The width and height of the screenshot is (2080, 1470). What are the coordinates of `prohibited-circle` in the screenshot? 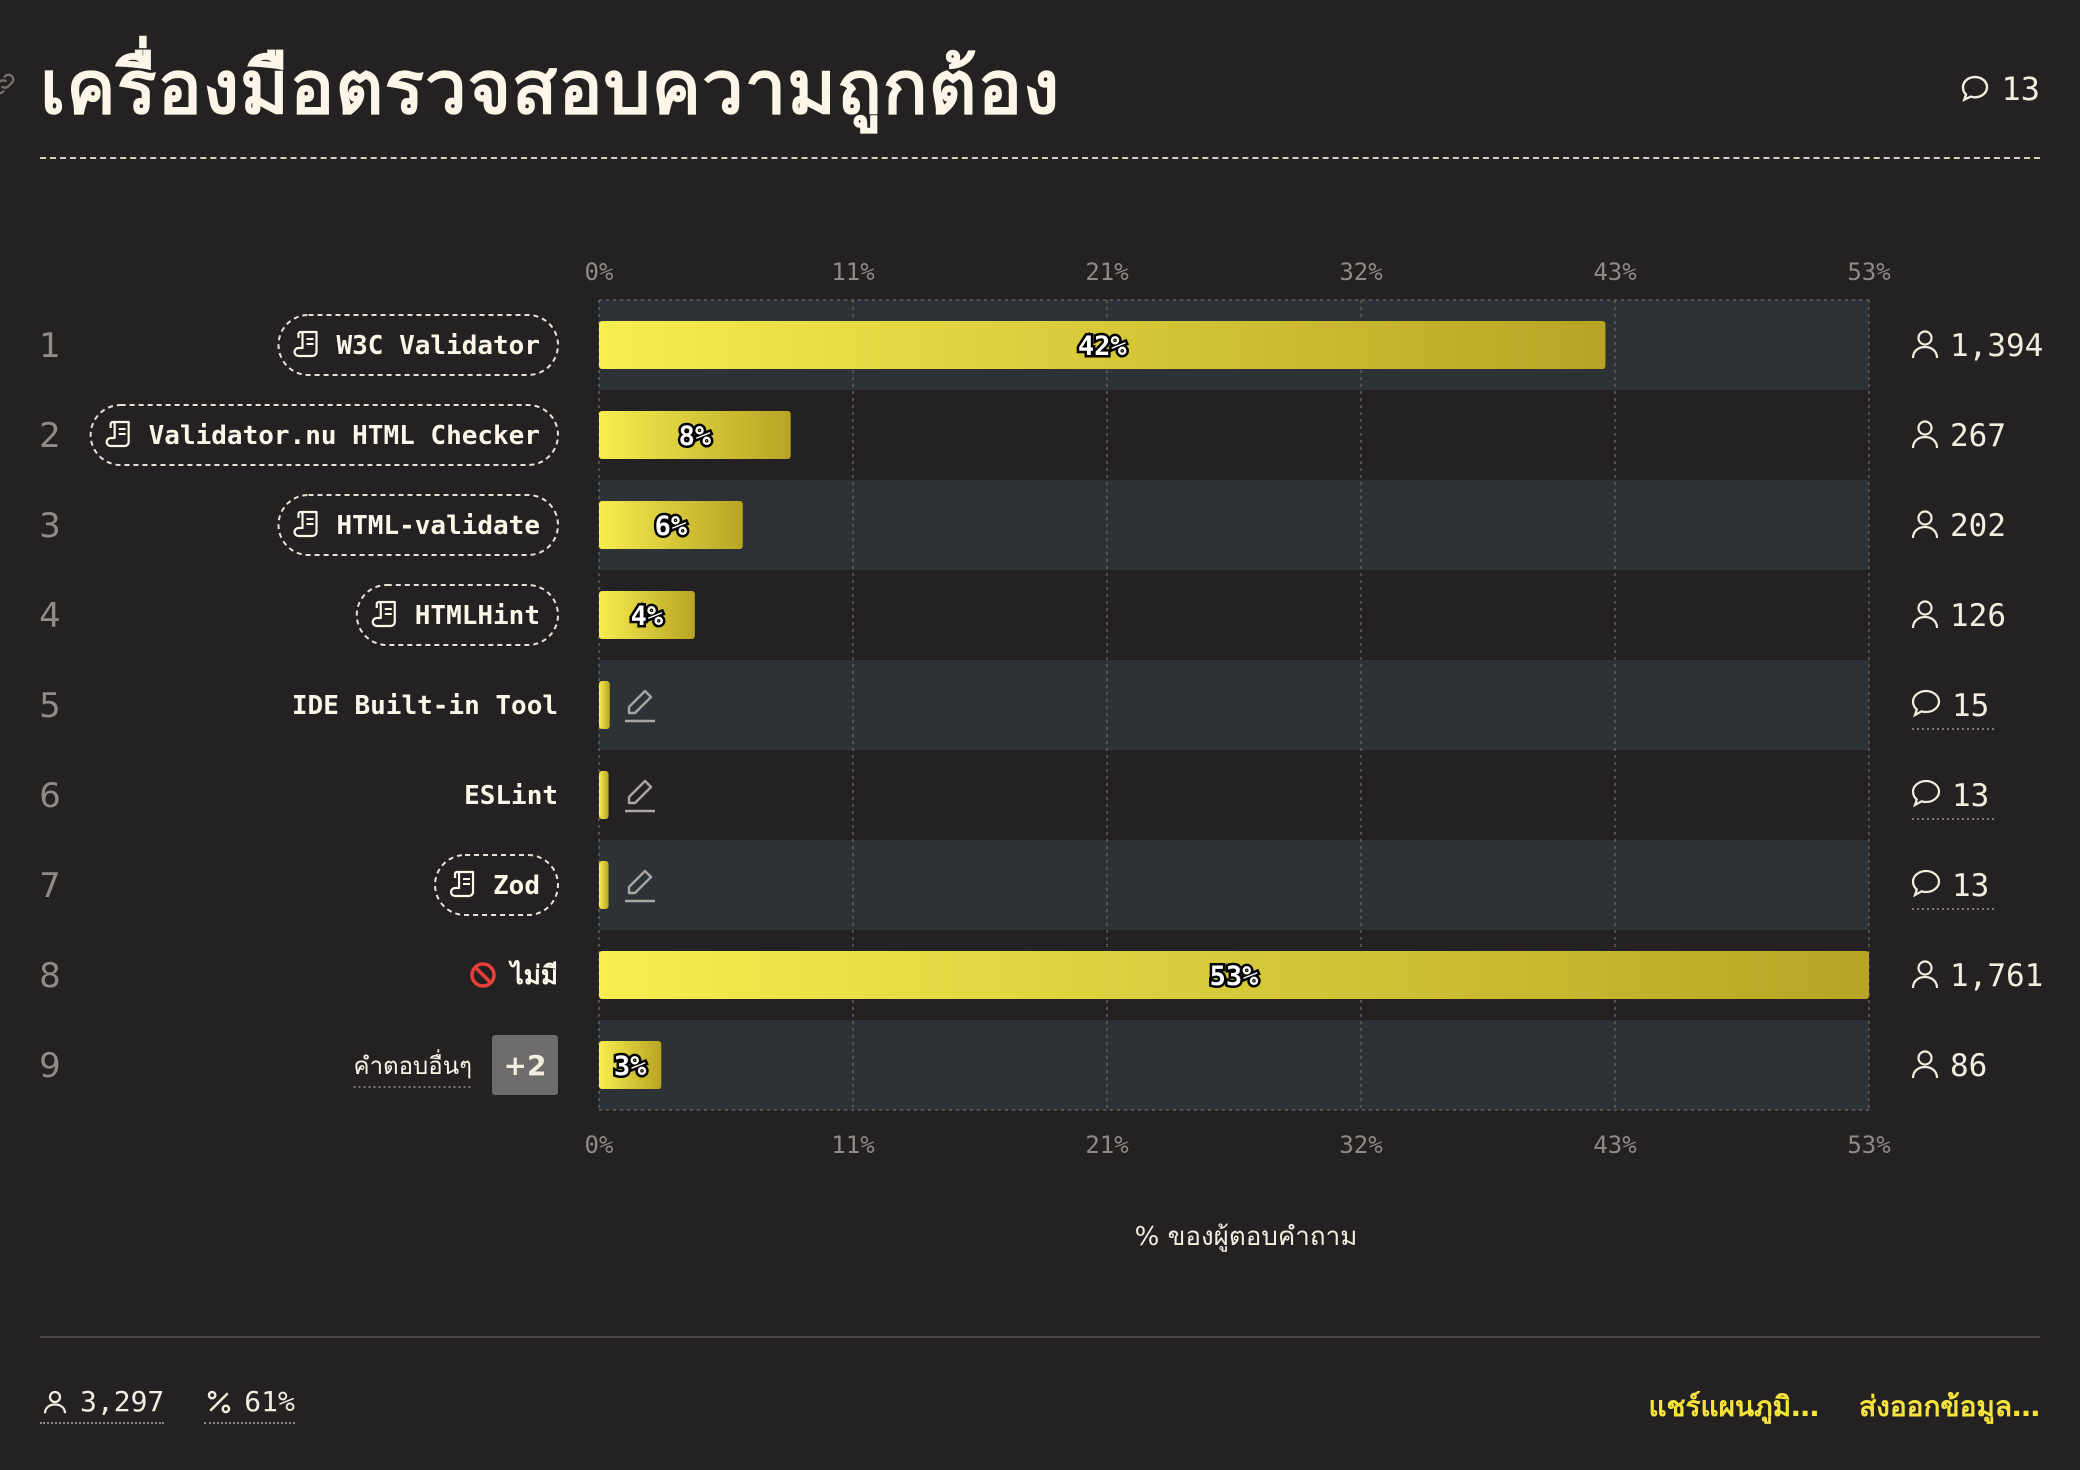 It's located at (483, 975).